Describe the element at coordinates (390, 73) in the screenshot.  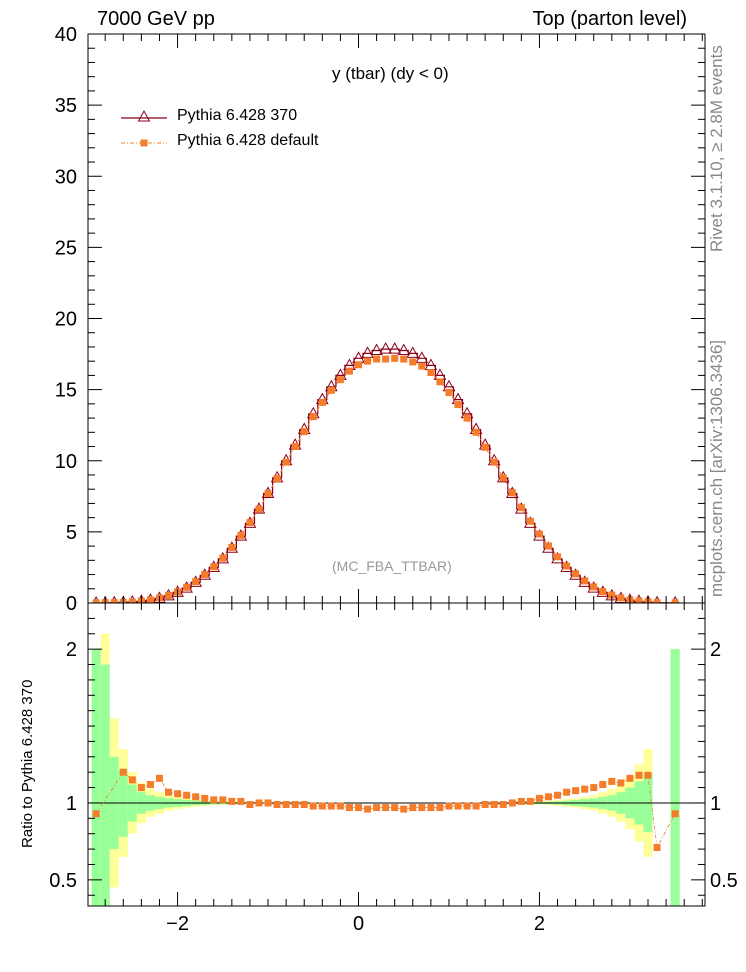
I see `plot-title: y (tbar) (dy < 0)` at that location.